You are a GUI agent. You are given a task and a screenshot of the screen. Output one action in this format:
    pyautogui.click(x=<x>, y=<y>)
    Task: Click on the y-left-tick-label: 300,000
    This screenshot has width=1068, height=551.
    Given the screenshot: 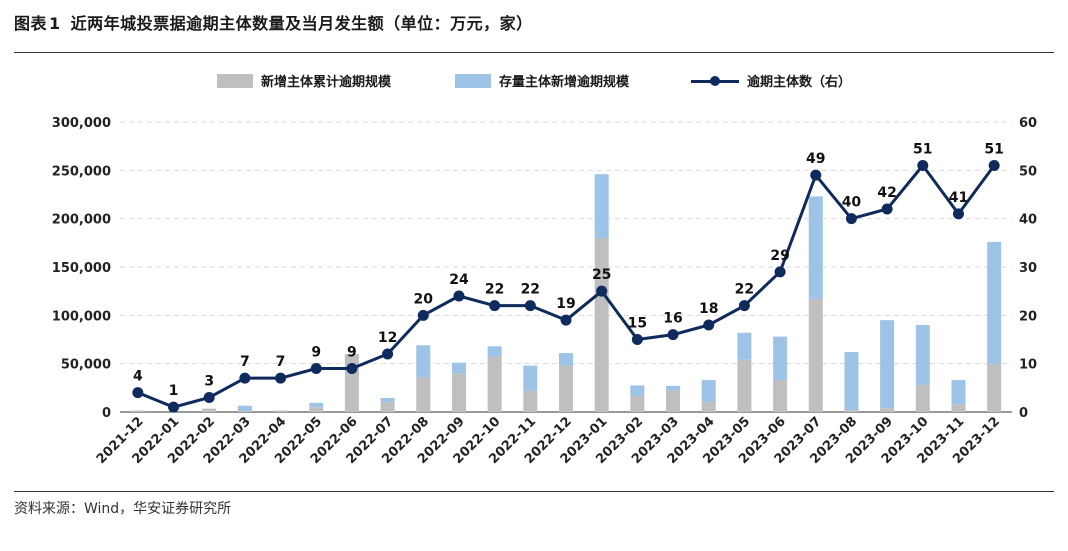 What is the action you would take?
    pyautogui.click(x=81, y=123)
    